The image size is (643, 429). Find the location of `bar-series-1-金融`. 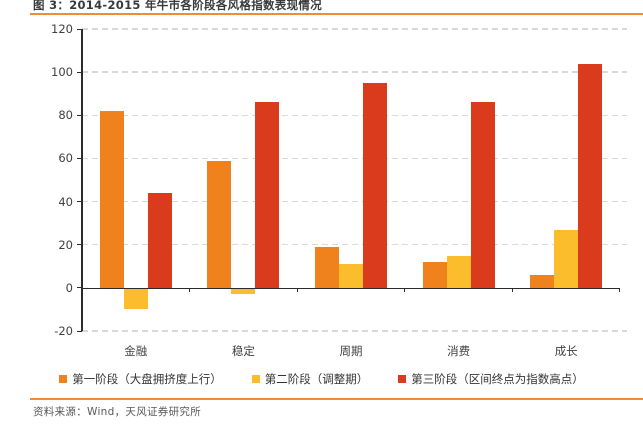

bar-series-1-金融 is located at coordinates (111, 199).